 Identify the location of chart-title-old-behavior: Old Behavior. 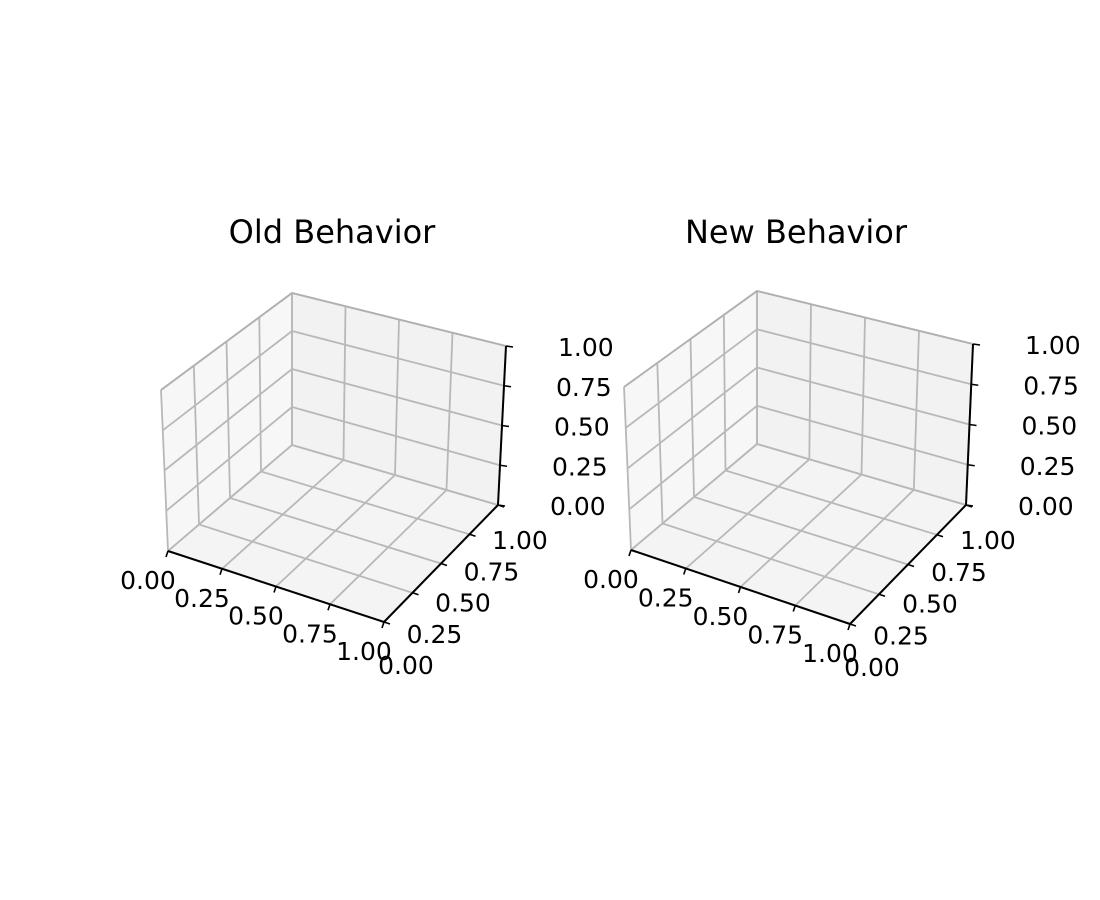
(333, 232).